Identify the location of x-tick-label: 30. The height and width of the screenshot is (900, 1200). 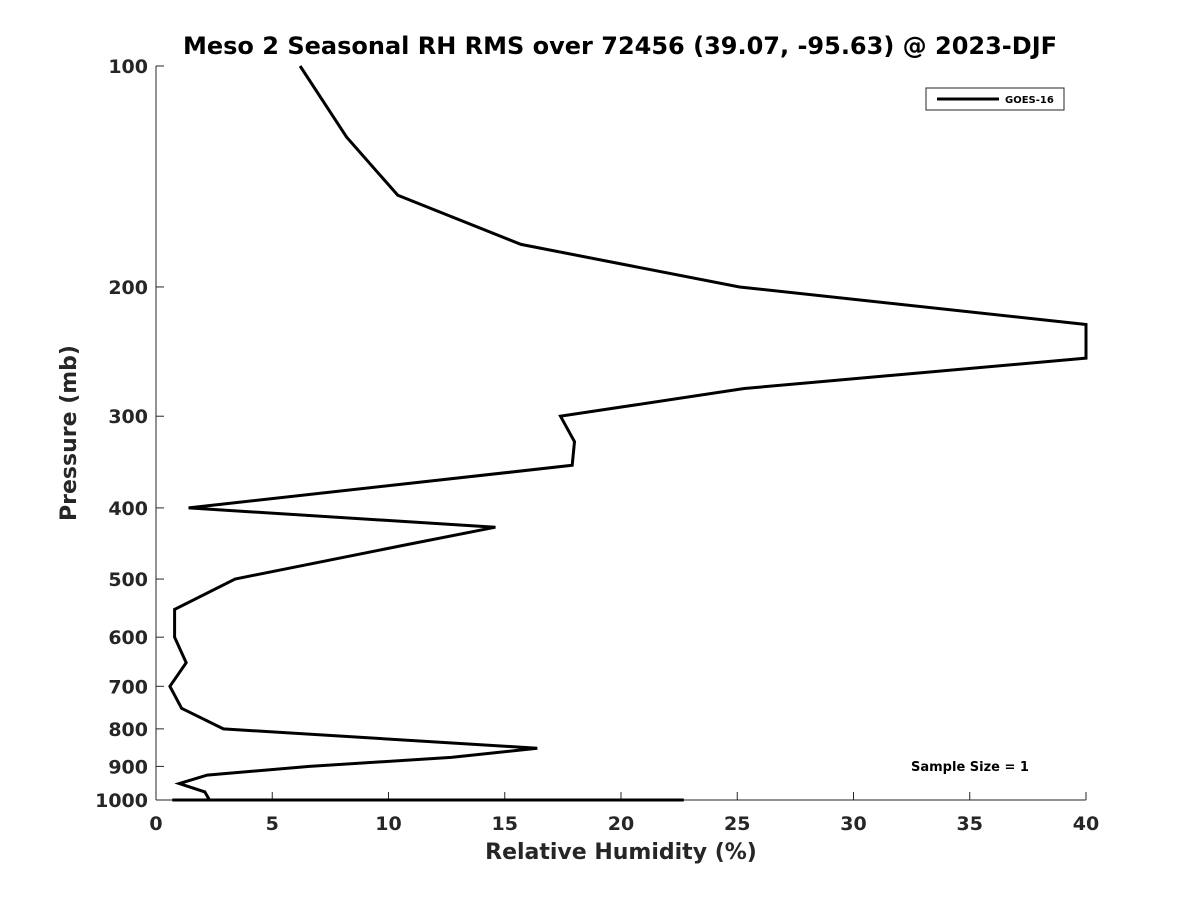
(853, 824).